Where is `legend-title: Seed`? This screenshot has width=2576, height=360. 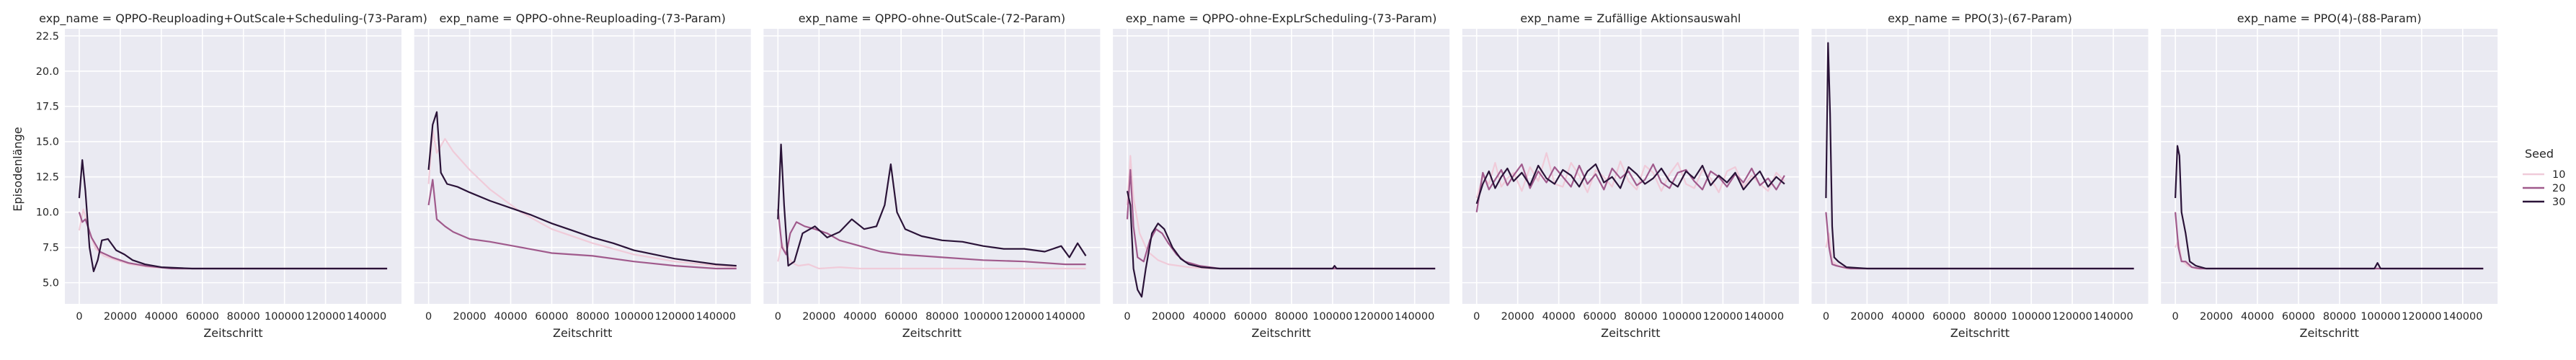 legend-title: Seed is located at coordinates (2539, 154).